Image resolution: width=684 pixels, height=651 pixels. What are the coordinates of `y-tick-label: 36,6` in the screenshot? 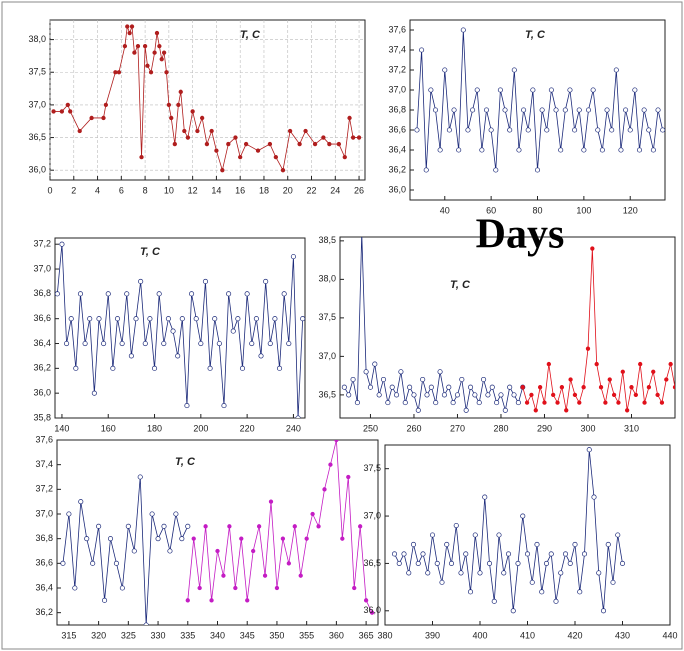 It's located at (42, 318).